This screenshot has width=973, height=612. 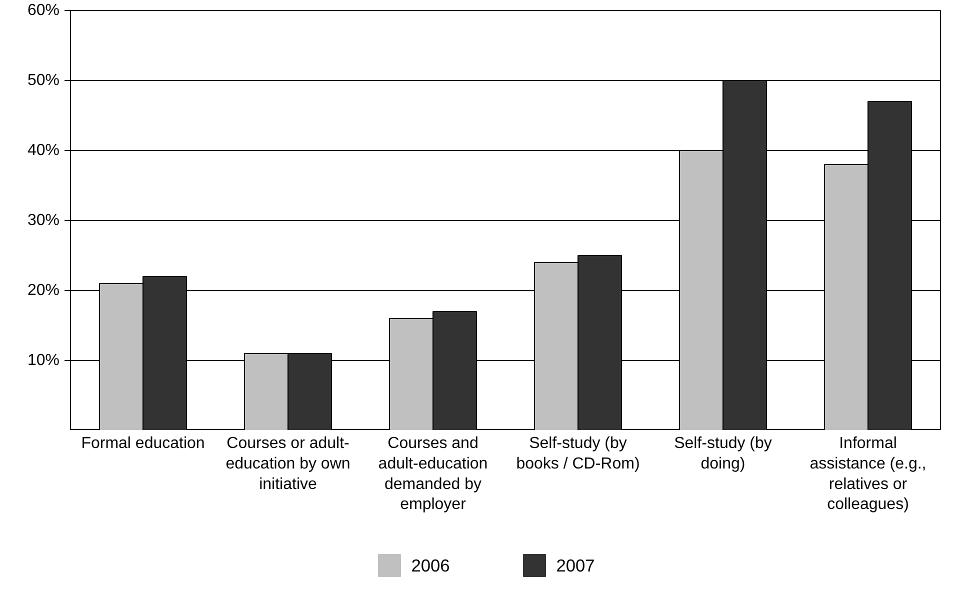 What do you see at coordinates (578, 453) in the screenshot?
I see `x-tick-label: Self-study (by books / CD-Rom)` at bounding box center [578, 453].